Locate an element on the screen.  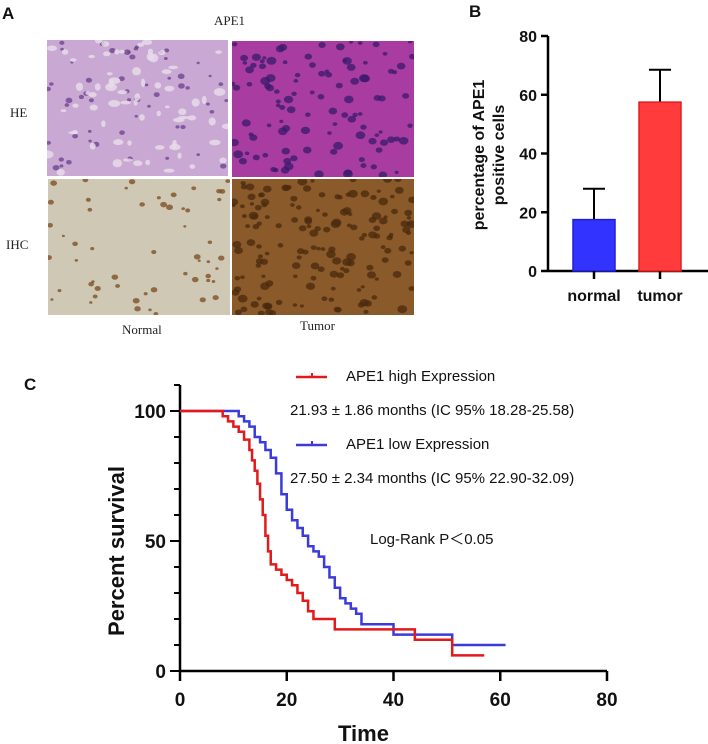
svg-text: normal is located at coordinates (593, 296).